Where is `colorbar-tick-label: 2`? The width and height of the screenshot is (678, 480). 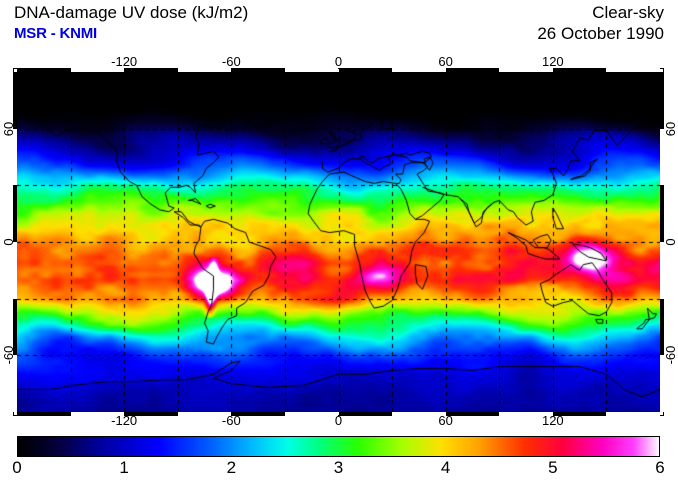 colorbar-tick-label: 2 is located at coordinates (231, 467).